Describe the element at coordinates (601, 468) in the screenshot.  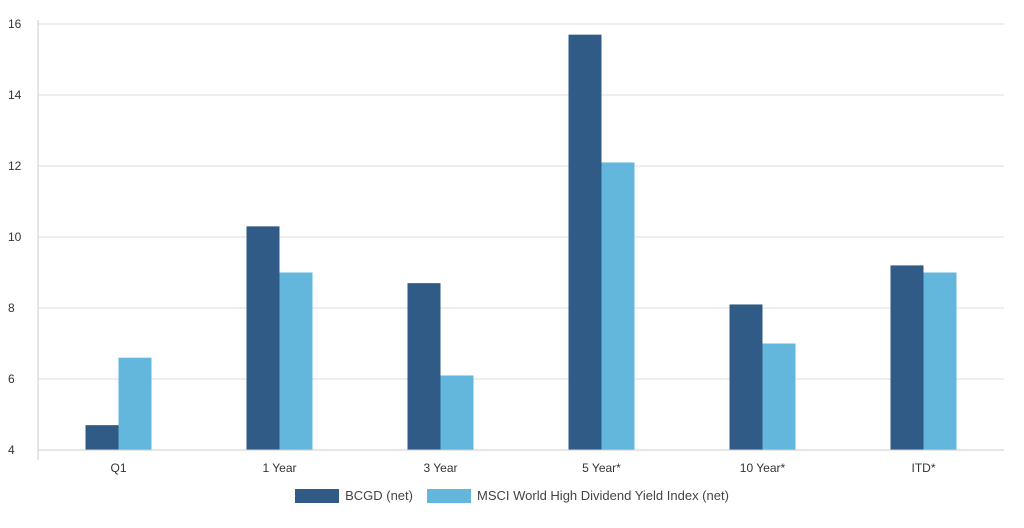
I see `x-tick-label: 5 Year*` at that location.